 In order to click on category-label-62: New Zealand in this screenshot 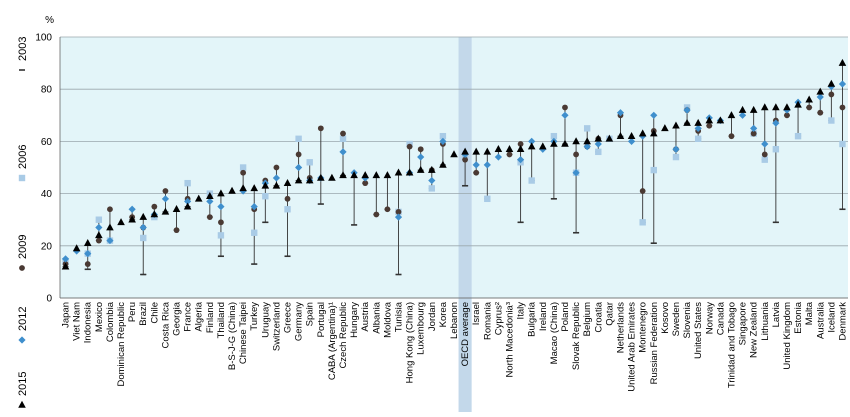, I will do `click(754, 330)`.